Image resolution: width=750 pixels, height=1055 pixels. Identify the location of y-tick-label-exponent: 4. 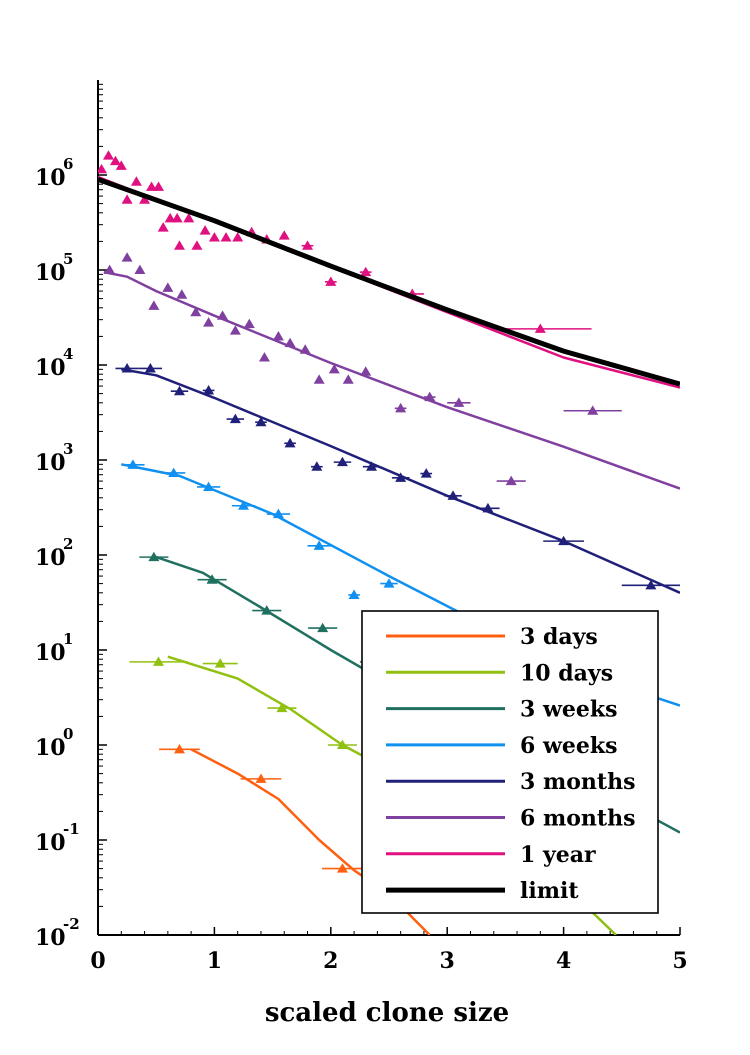
(68, 354).